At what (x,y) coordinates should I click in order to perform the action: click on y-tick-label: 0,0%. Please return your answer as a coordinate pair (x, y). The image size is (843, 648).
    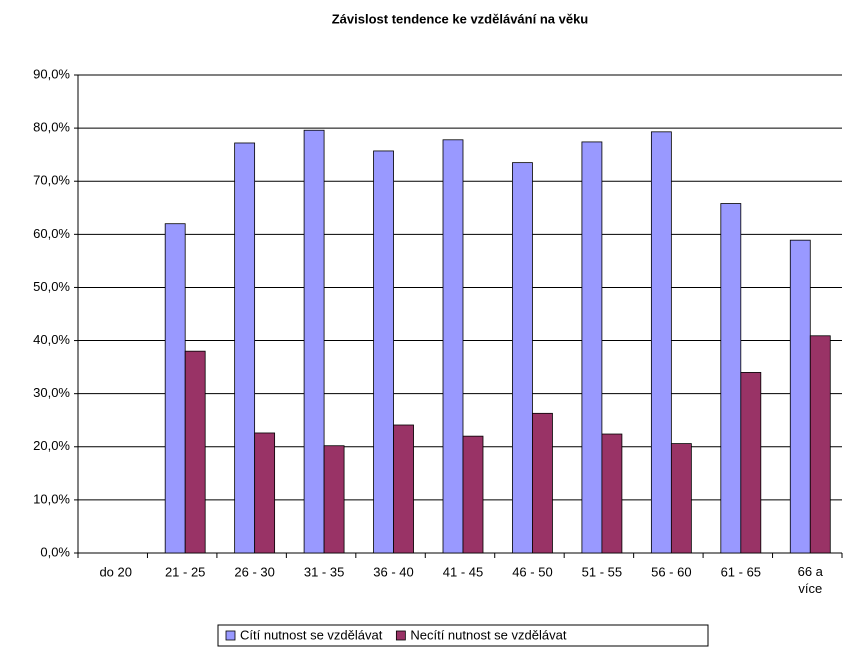
    Looking at the image, I should click on (55, 551).